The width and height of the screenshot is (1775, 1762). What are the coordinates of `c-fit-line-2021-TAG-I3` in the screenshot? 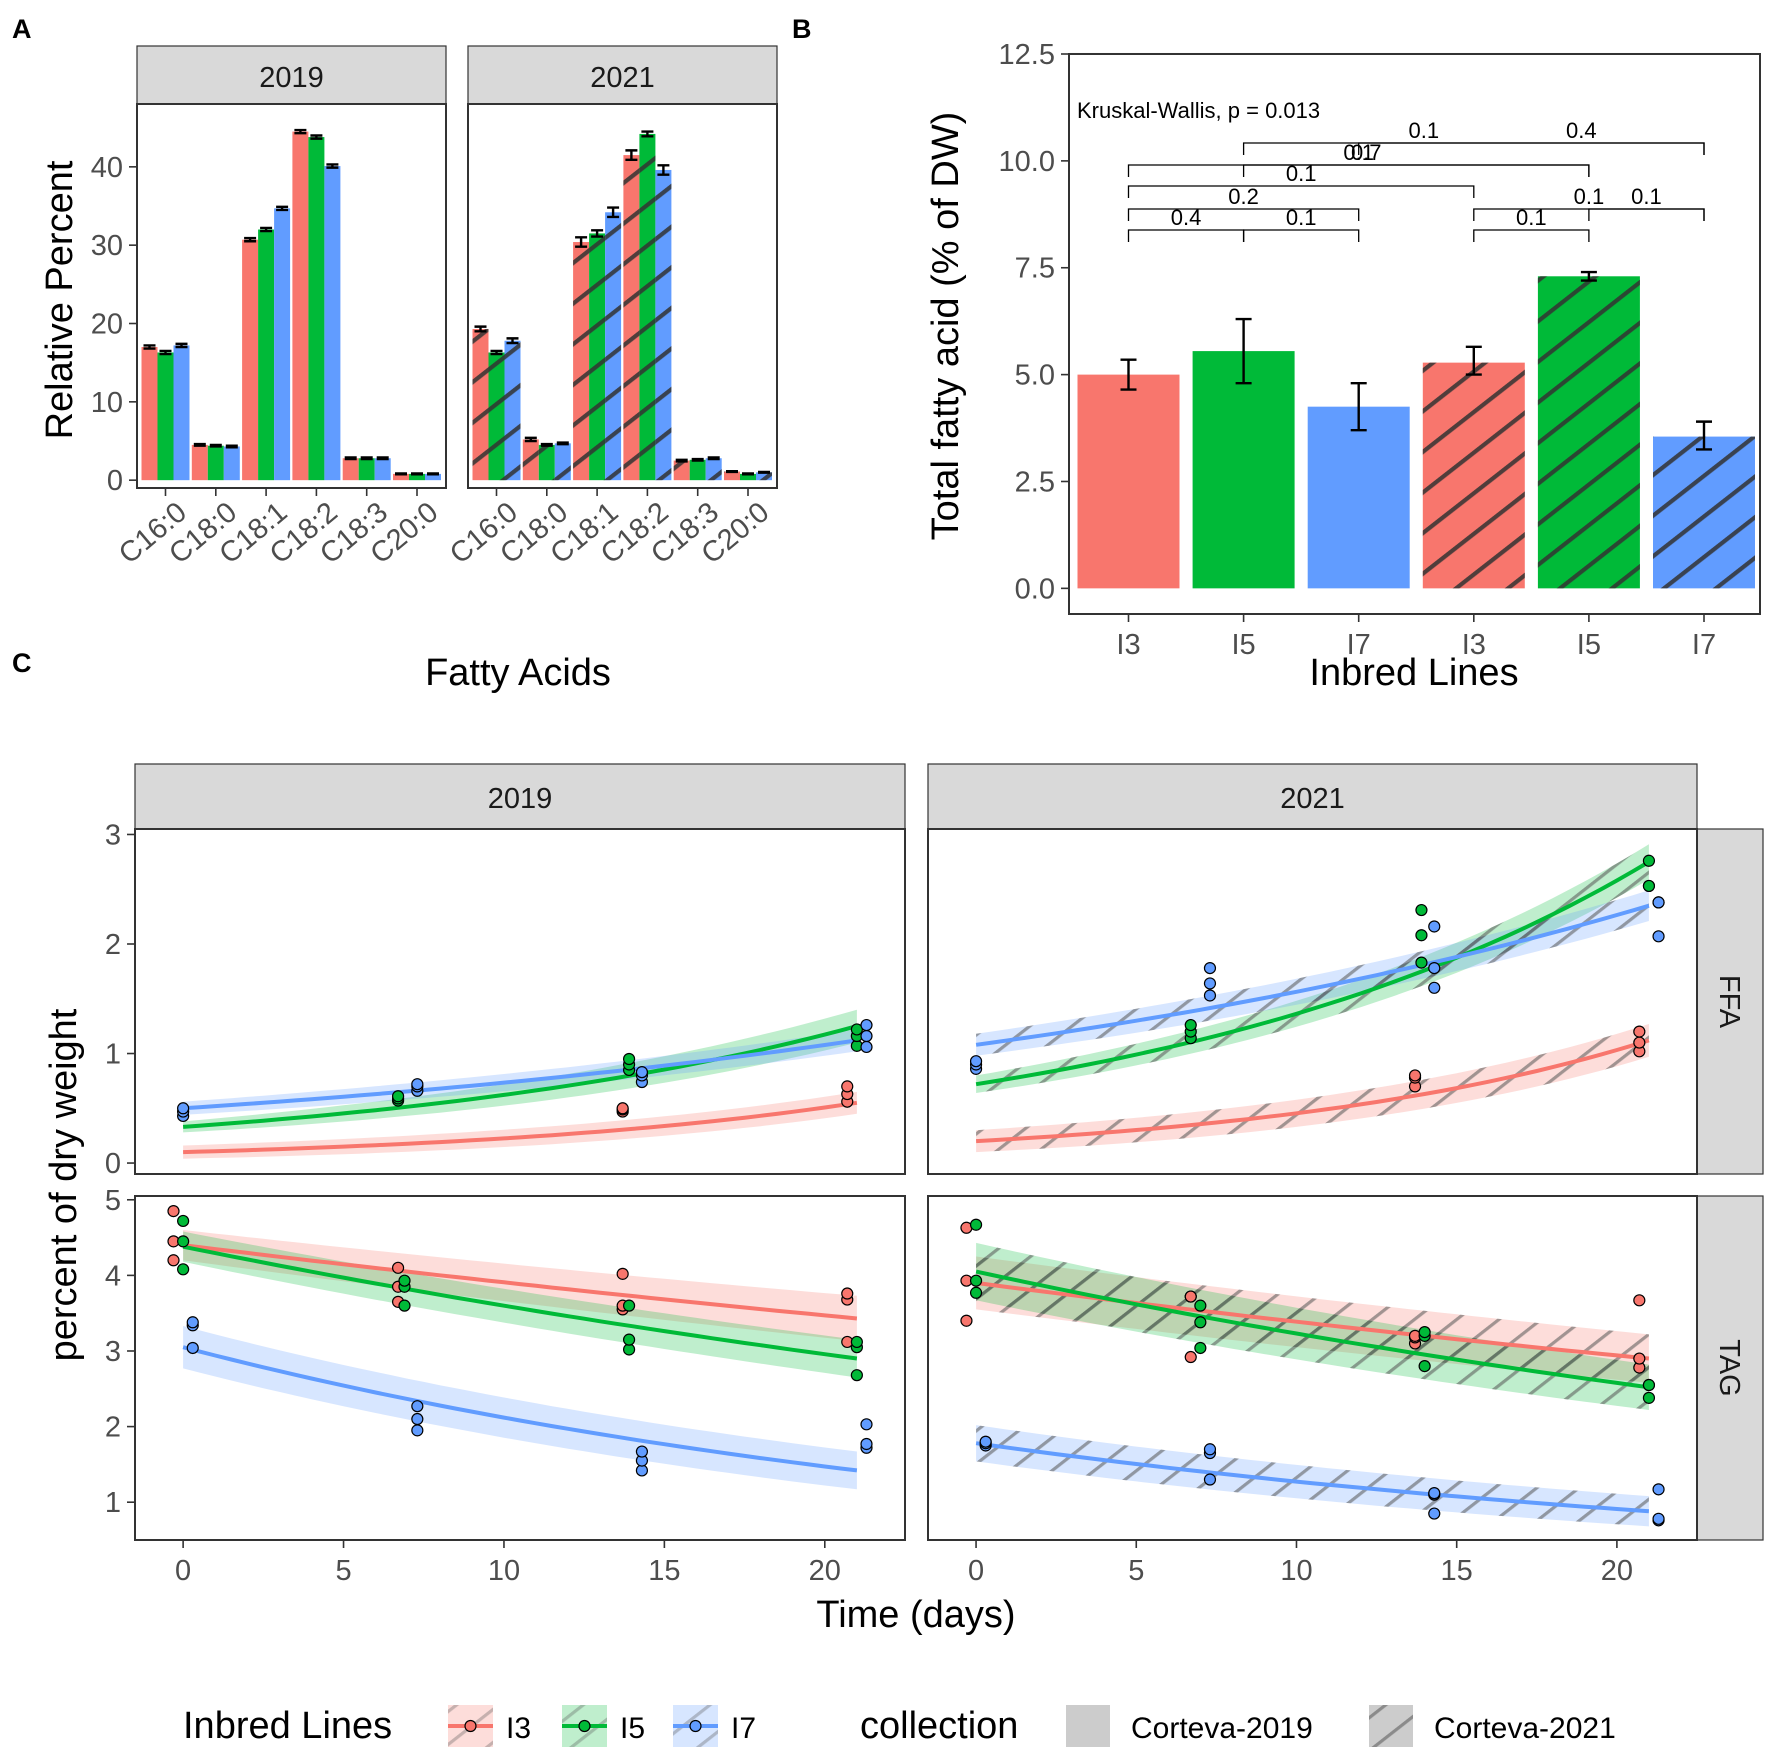 It's located at (1312, 1320).